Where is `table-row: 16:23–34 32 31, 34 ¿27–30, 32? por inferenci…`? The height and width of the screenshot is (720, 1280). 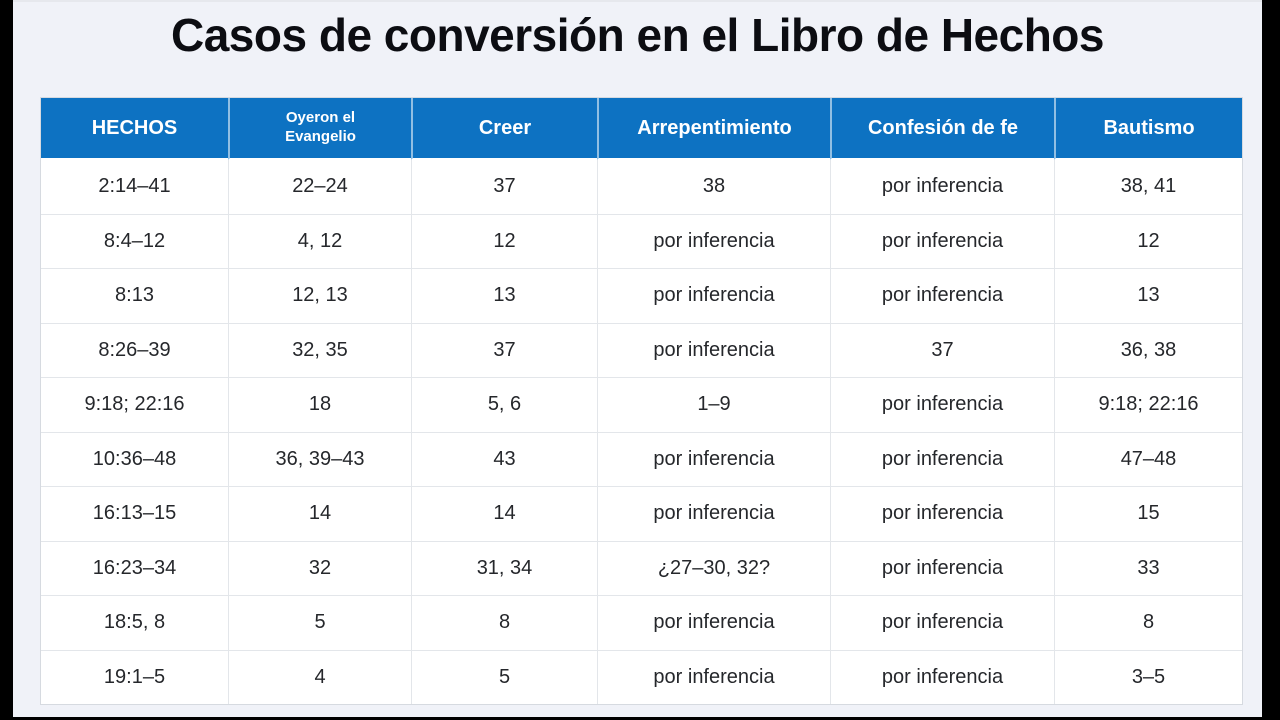 table-row: 16:23–34 32 31, 34 ¿27–30, 32? por inferenci… is located at coordinates (641, 567).